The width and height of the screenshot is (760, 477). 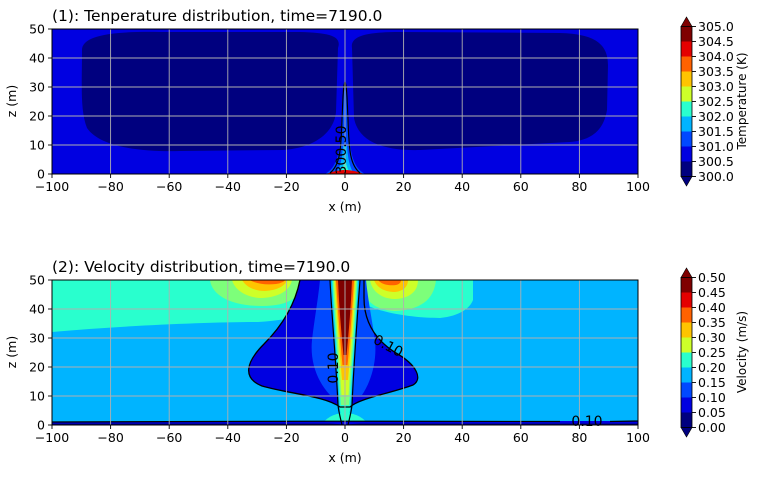 What do you see at coordinates (11, 352) in the screenshot?
I see `velocity-ylabel: z (m)` at bounding box center [11, 352].